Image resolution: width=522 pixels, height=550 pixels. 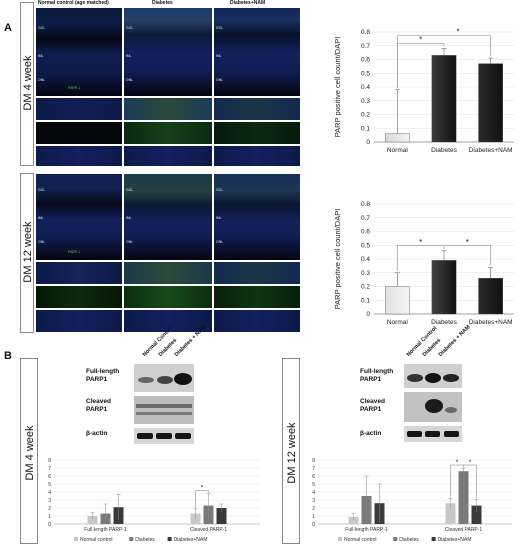 I want to click on band-label-right-full: Full-length PARP1, so click(x=377, y=375).